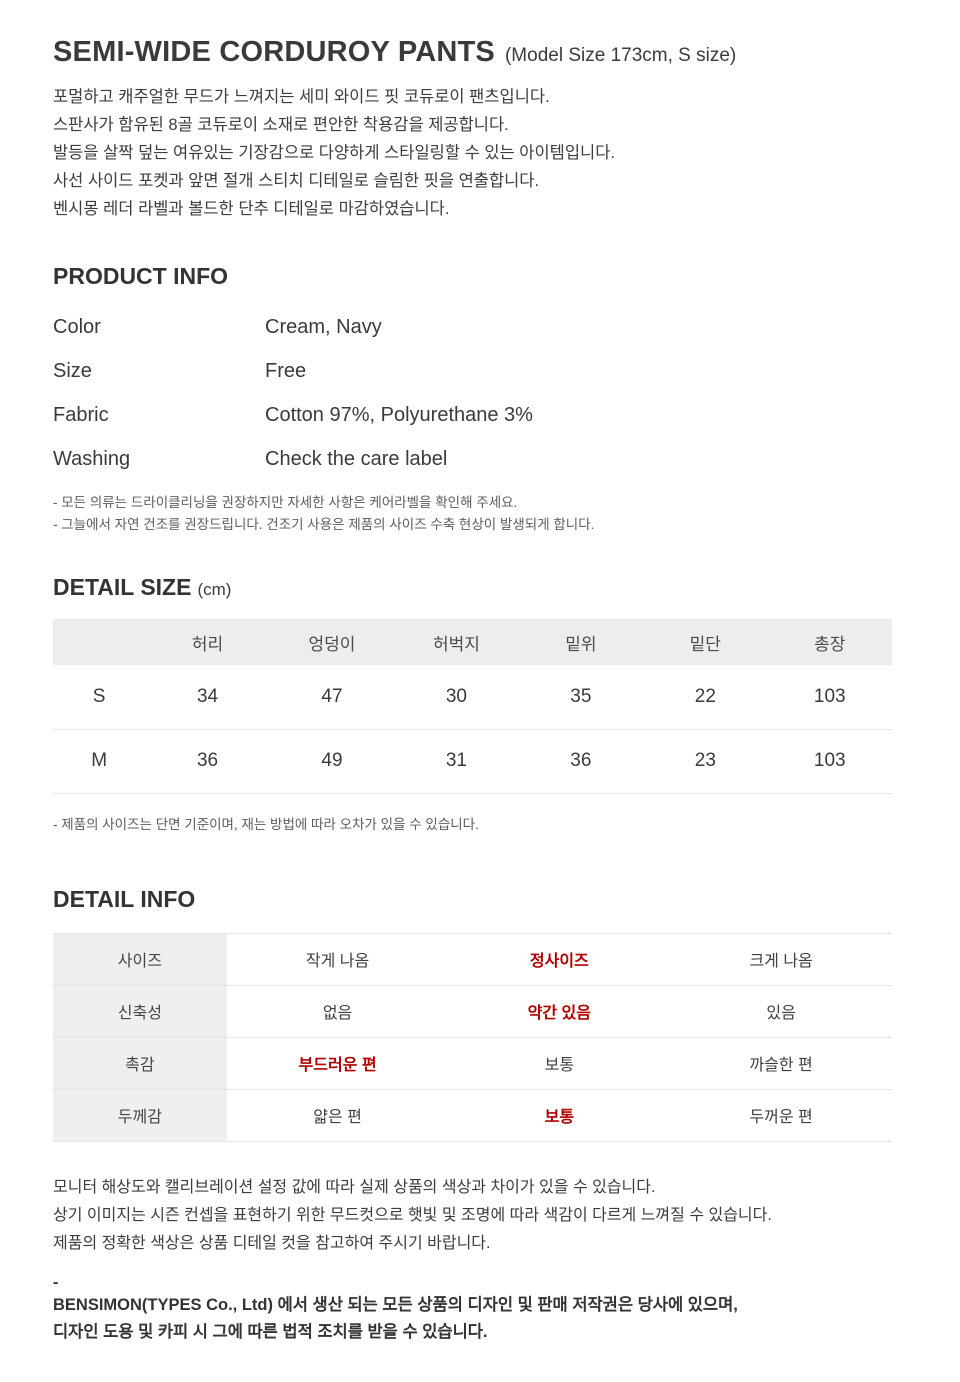  Describe the element at coordinates (141, 276) in the screenshot. I see `product-info-heading: PRODUCT INFO` at that location.